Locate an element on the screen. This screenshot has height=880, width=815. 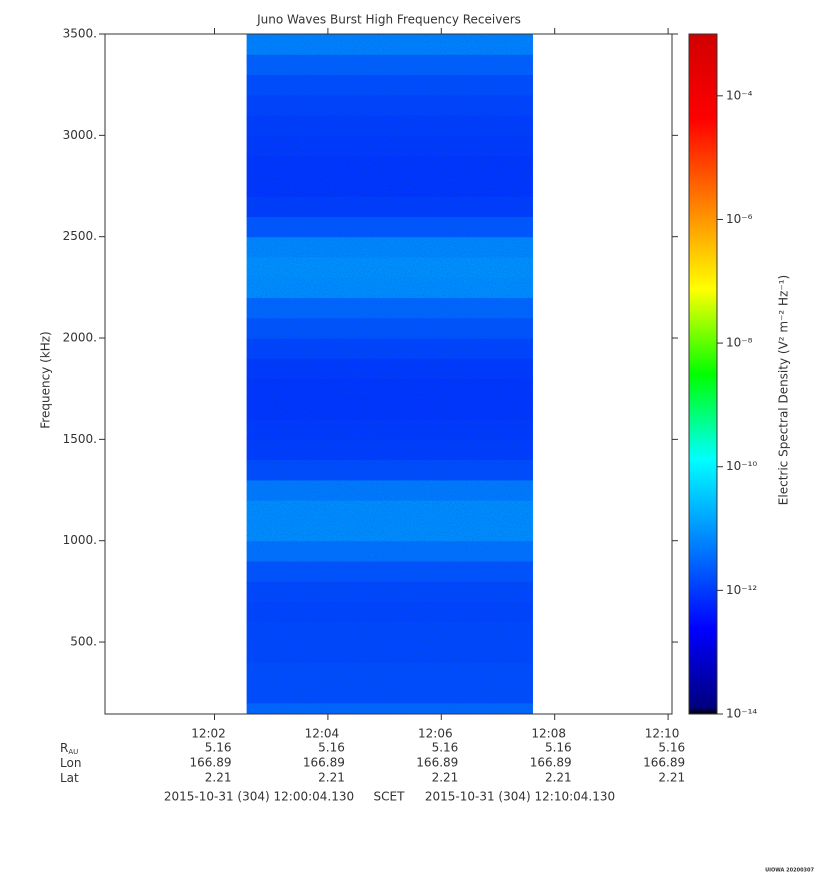
y-tick-label: 2000. is located at coordinates (80, 338).